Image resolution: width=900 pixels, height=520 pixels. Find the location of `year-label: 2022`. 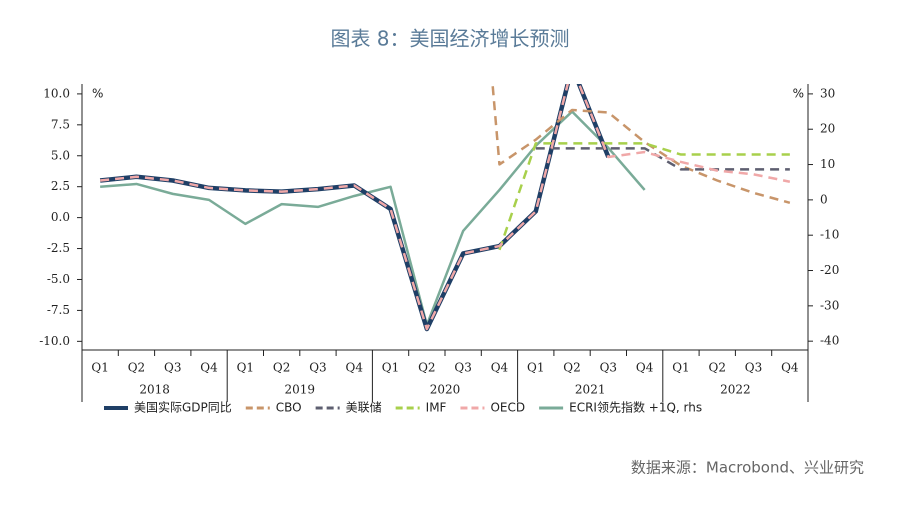

year-label: 2022 is located at coordinates (735, 390).